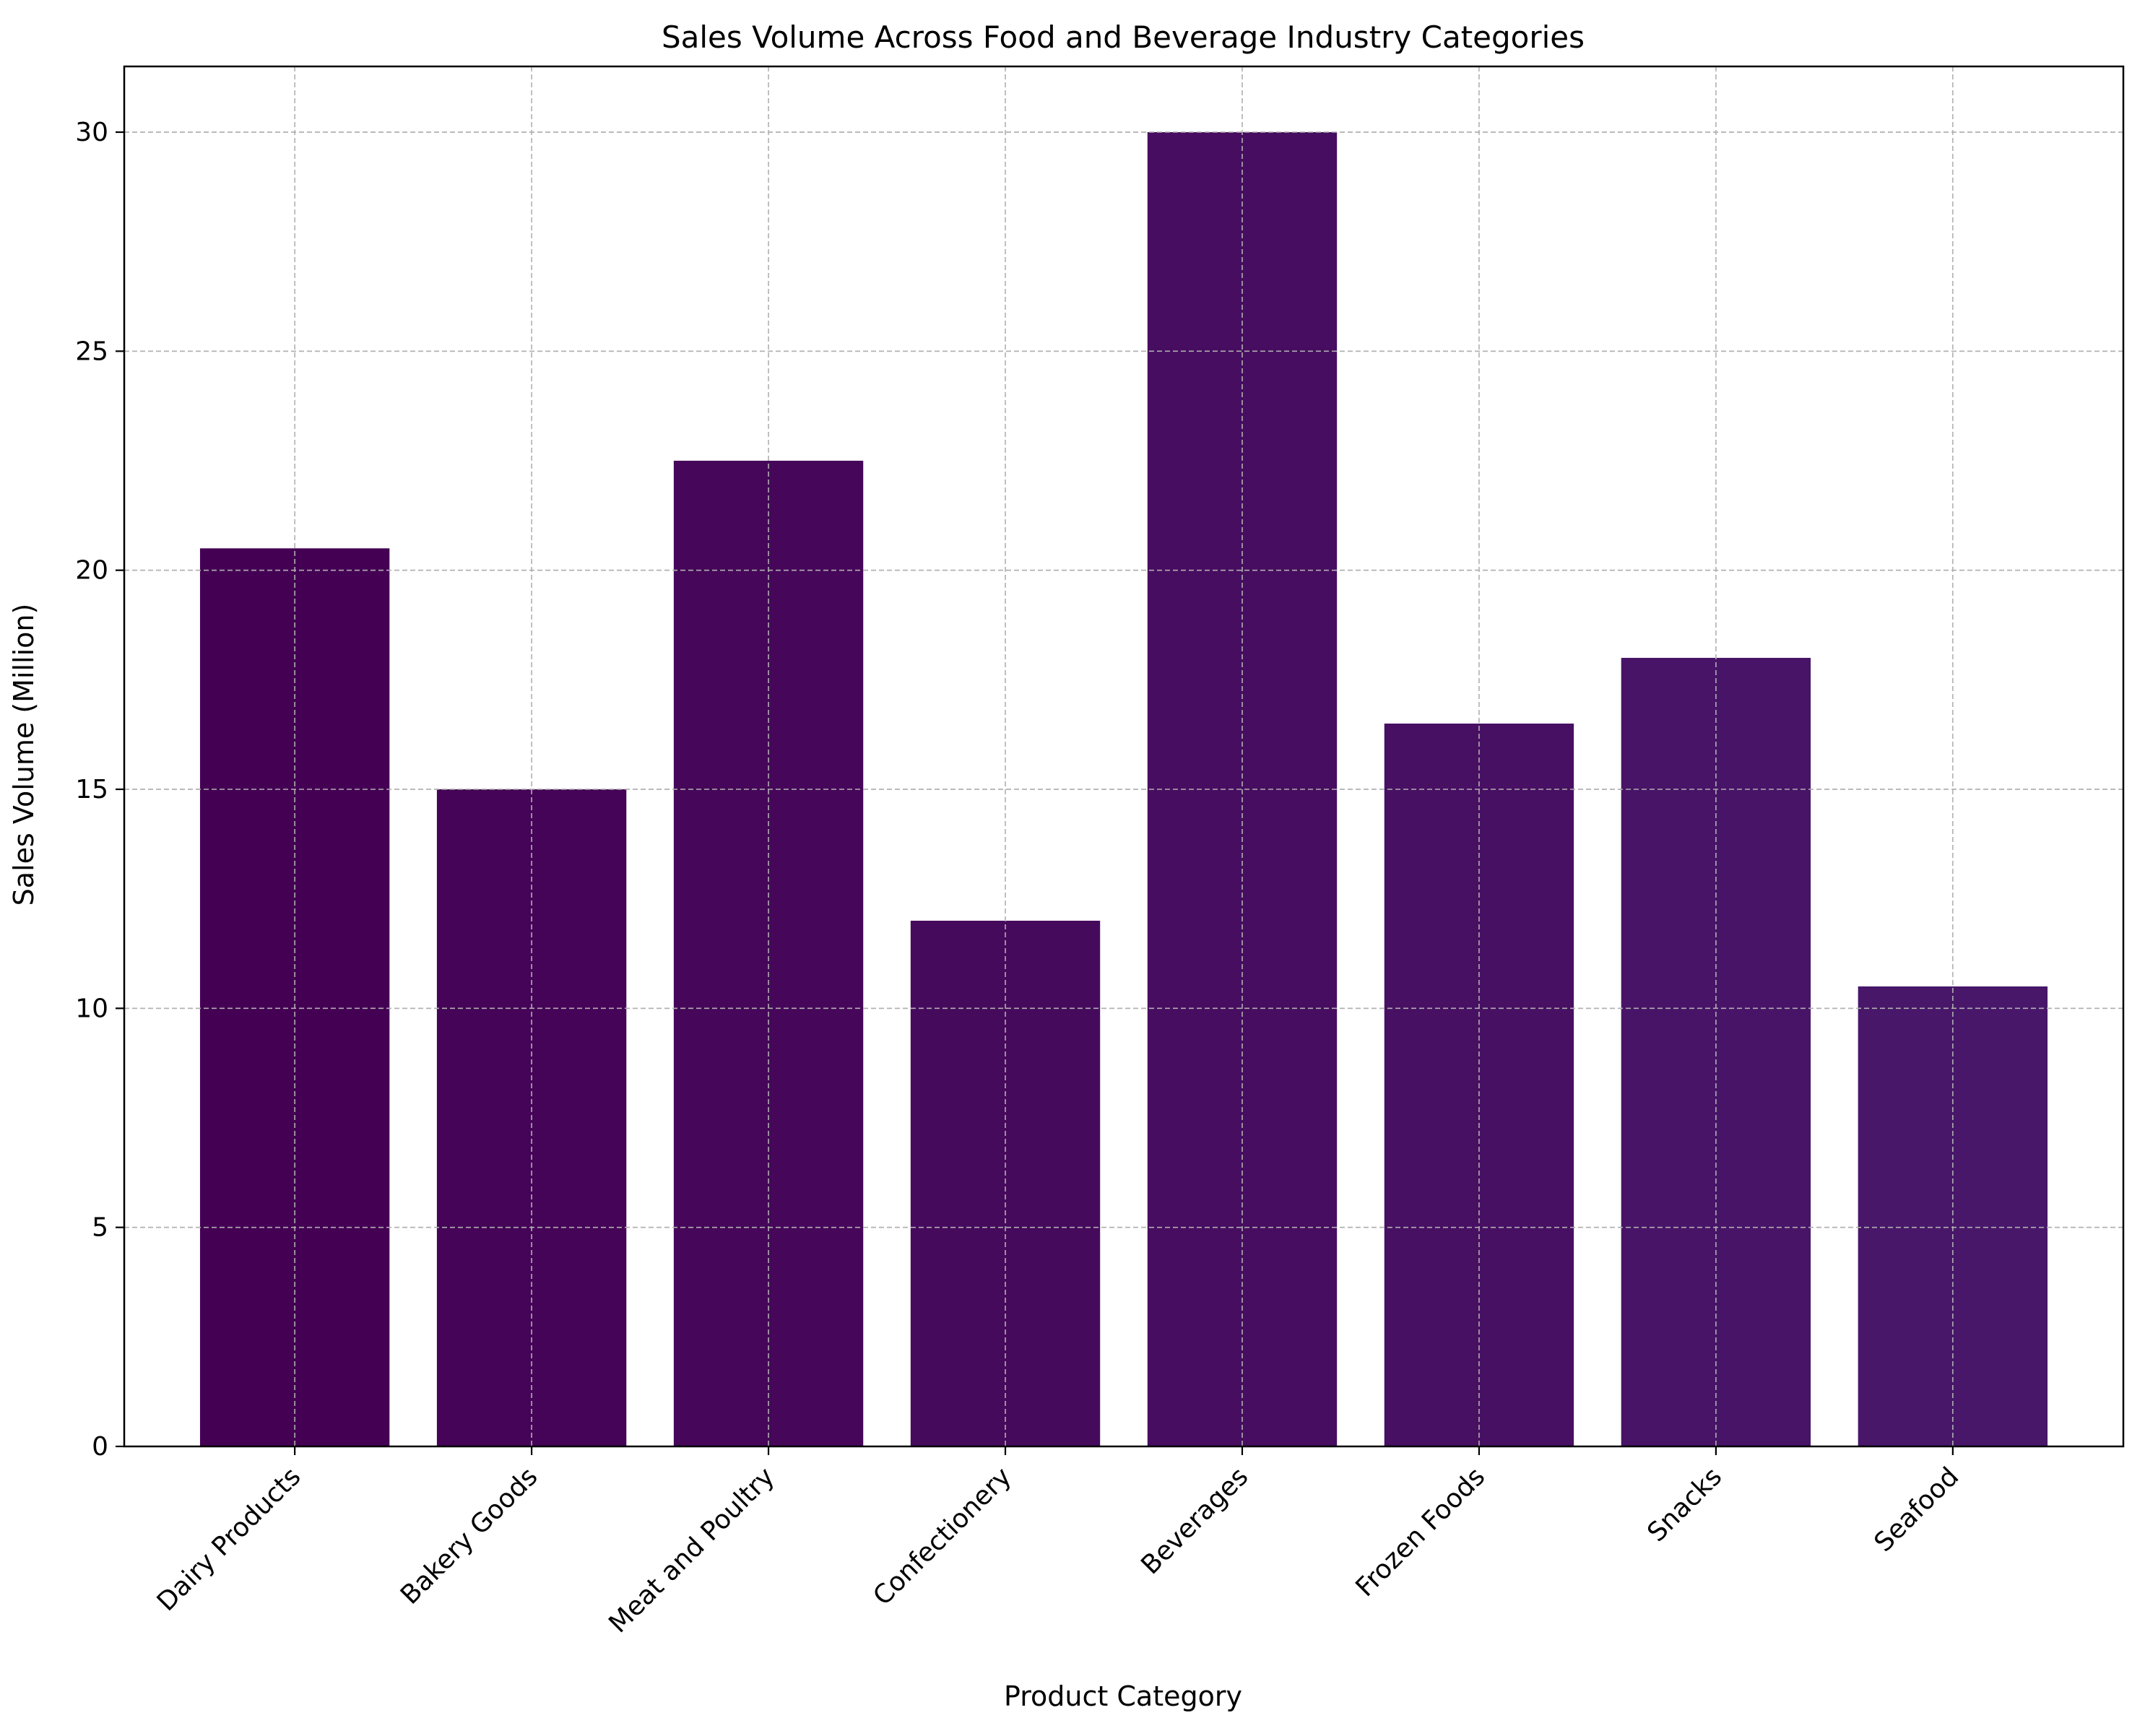 This screenshot has height=1736, width=2145. I want to click on y-tick-label: 15, so click(91, 789).